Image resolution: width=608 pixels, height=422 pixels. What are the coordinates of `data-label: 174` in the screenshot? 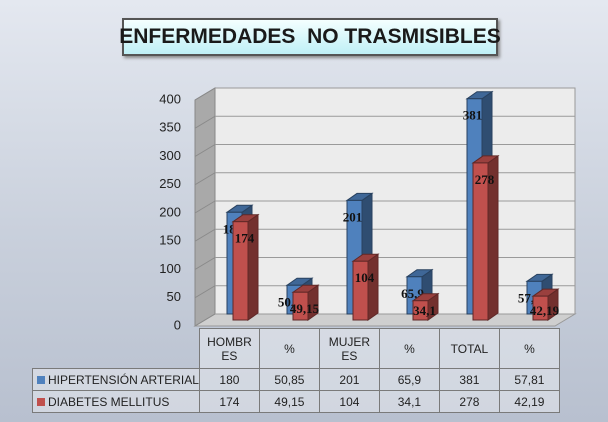 It's located at (245, 238).